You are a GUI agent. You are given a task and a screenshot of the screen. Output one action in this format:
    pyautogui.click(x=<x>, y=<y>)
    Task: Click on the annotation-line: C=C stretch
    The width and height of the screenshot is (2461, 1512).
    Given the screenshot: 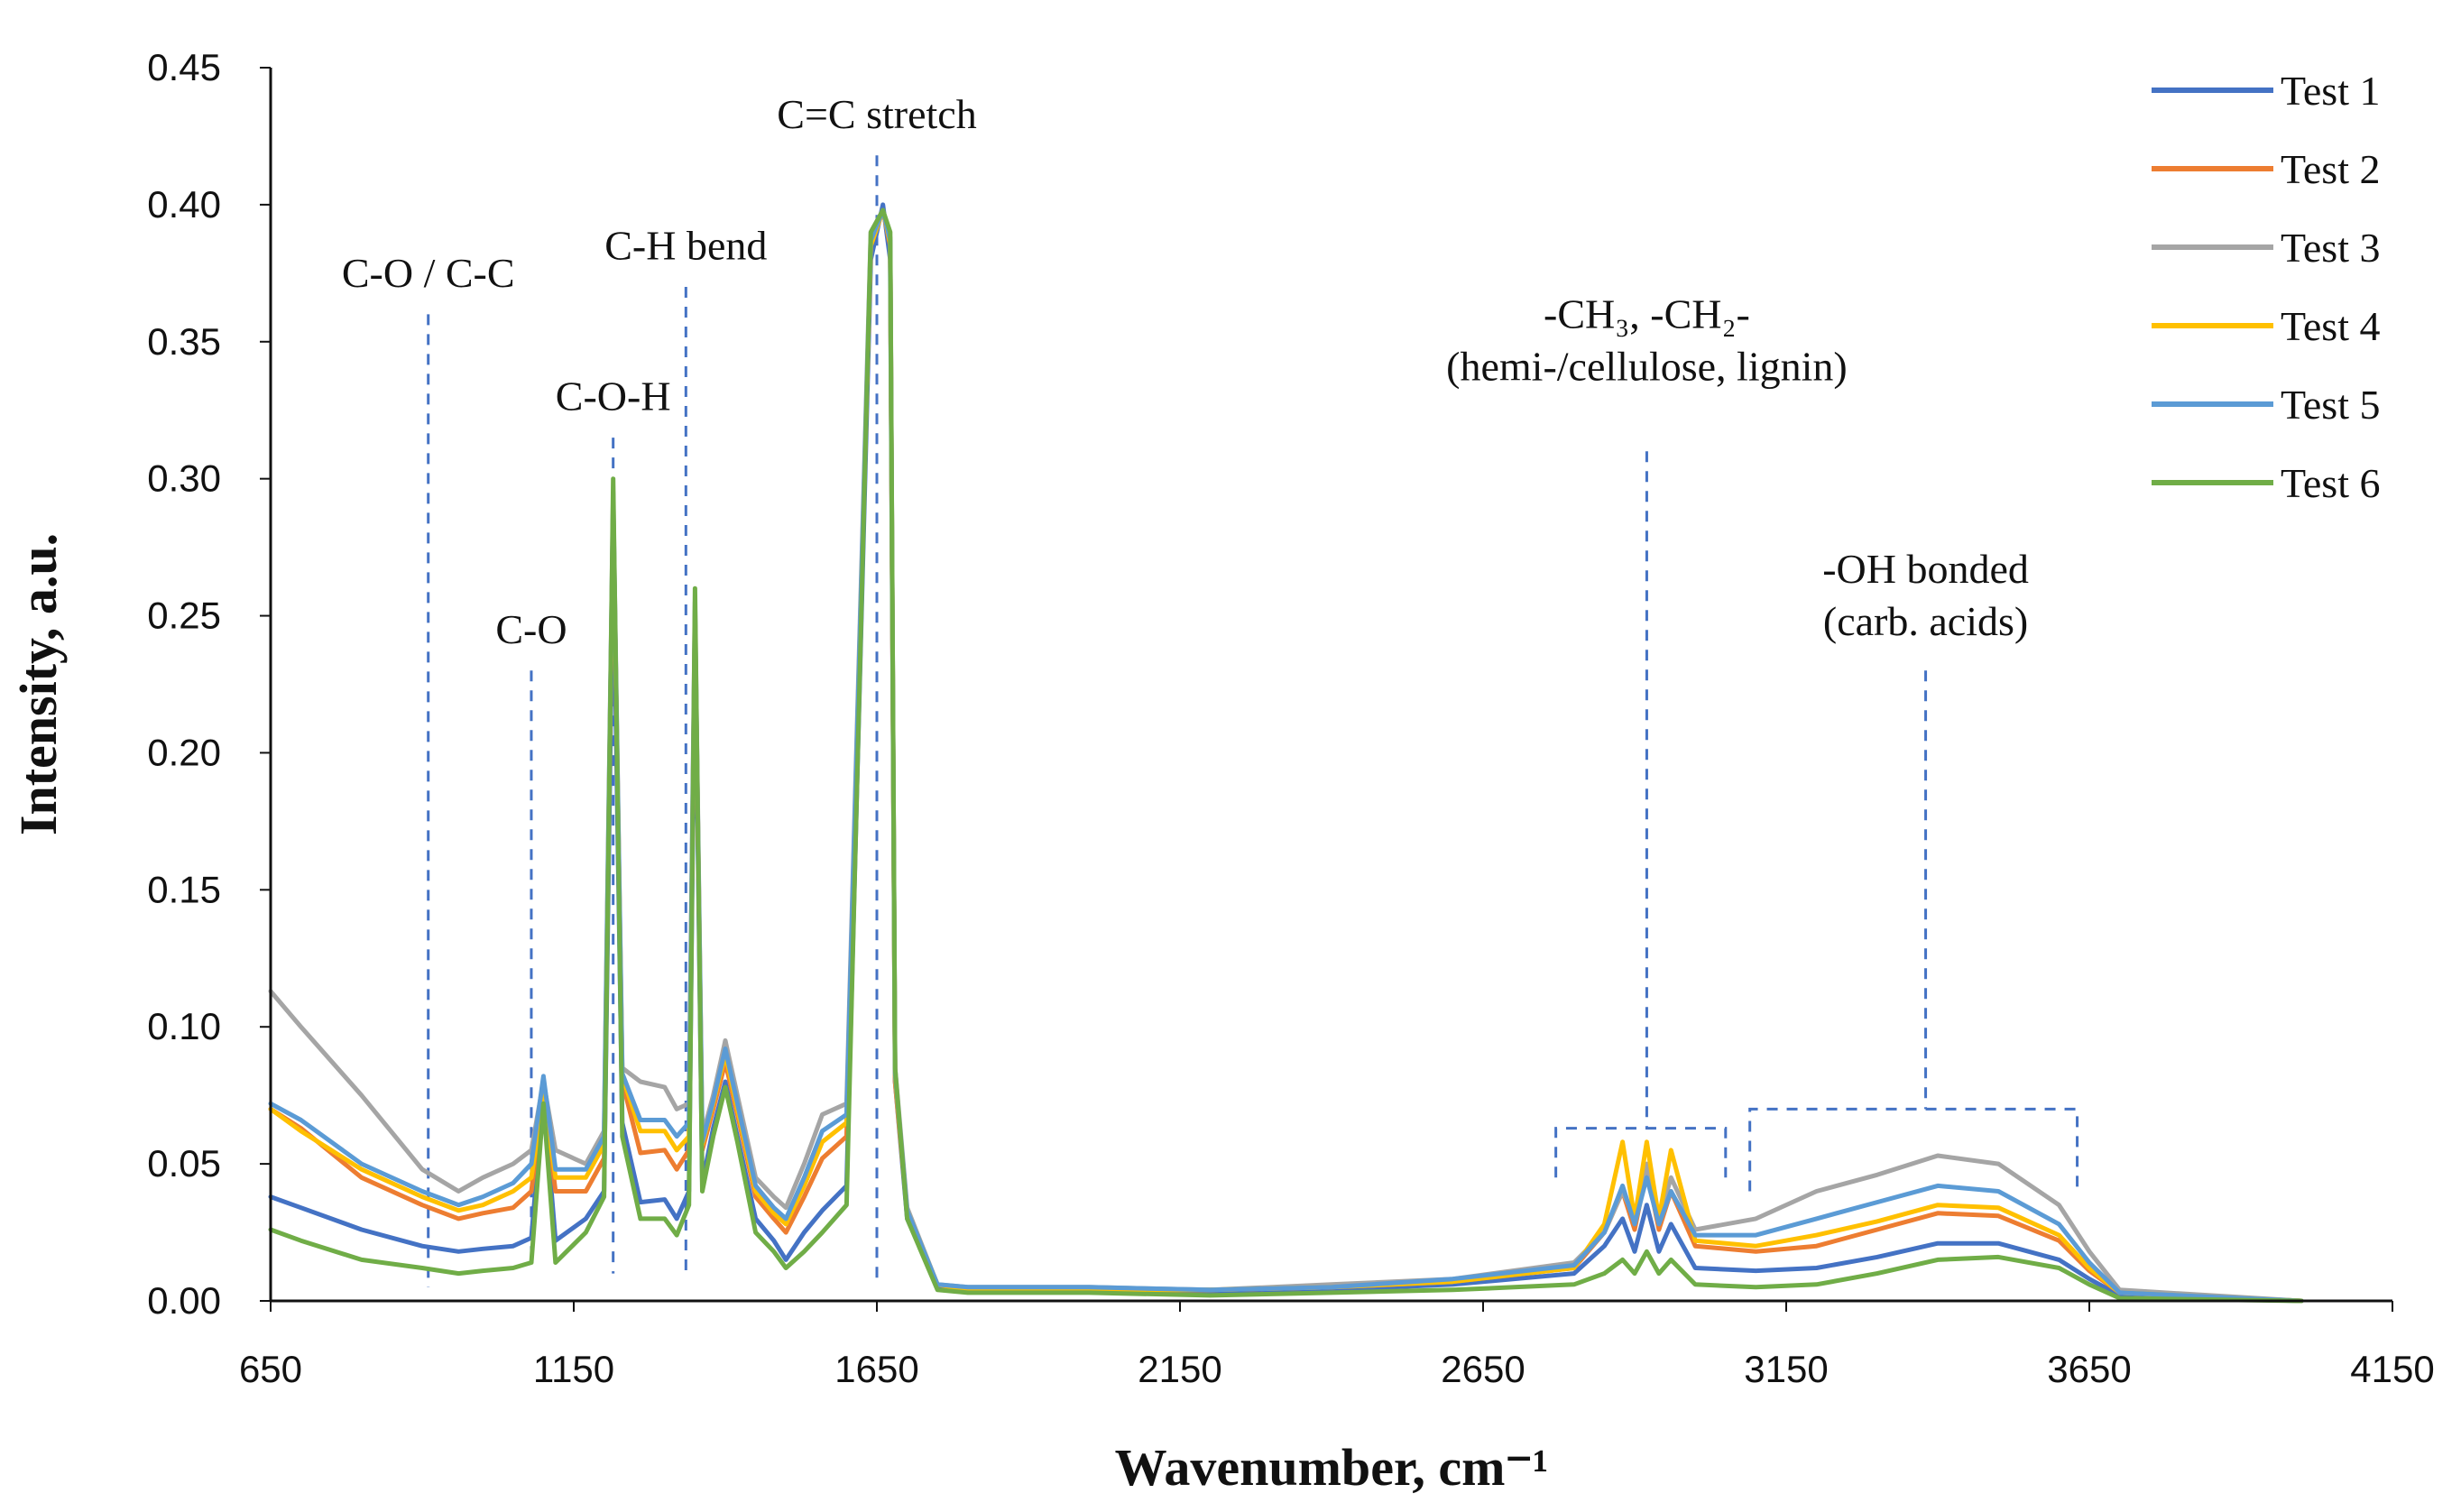 What is the action you would take?
    pyautogui.click(x=876, y=114)
    